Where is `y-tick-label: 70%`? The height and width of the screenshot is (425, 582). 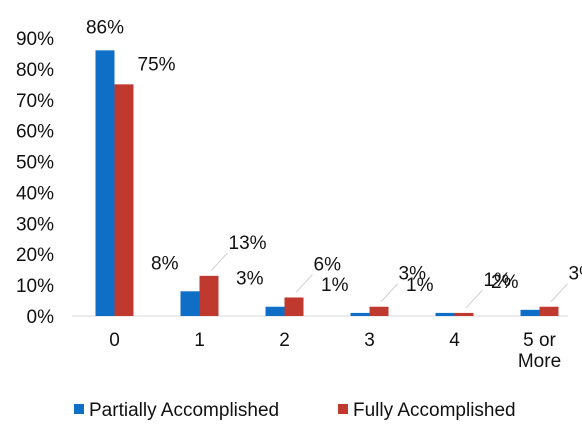
y-tick-label: 70% is located at coordinates (35, 101).